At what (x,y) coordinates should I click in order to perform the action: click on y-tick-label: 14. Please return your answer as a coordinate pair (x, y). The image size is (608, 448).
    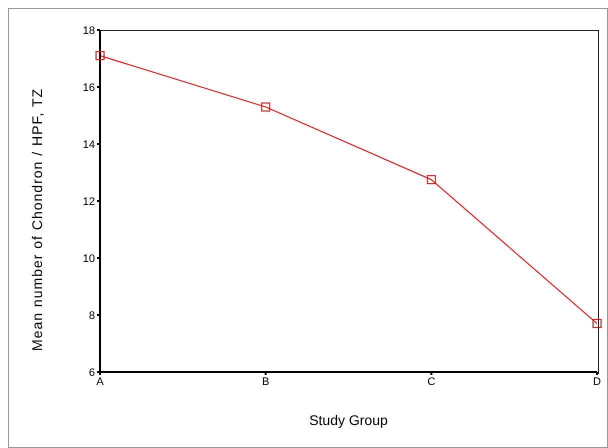
    Looking at the image, I should click on (88, 144).